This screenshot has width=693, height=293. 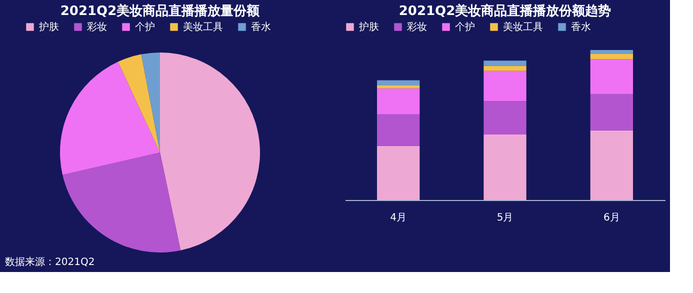 What do you see at coordinates (505, 218) in the screenshot?
I see `x-tick-label: 5月` at bounding box center [505, 218].